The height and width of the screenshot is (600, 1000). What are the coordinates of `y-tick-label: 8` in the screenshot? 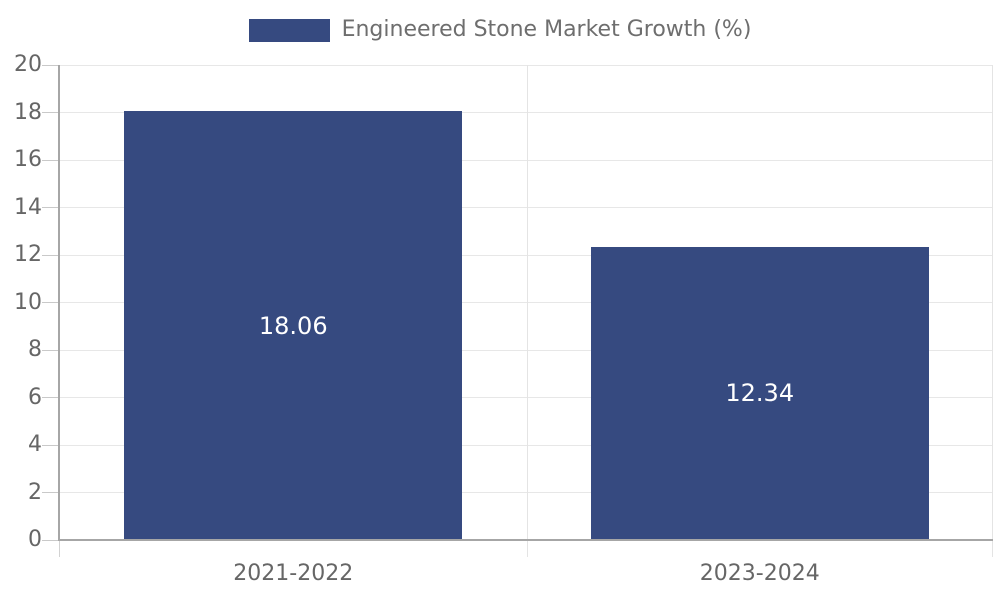 It's located at (35, 349).